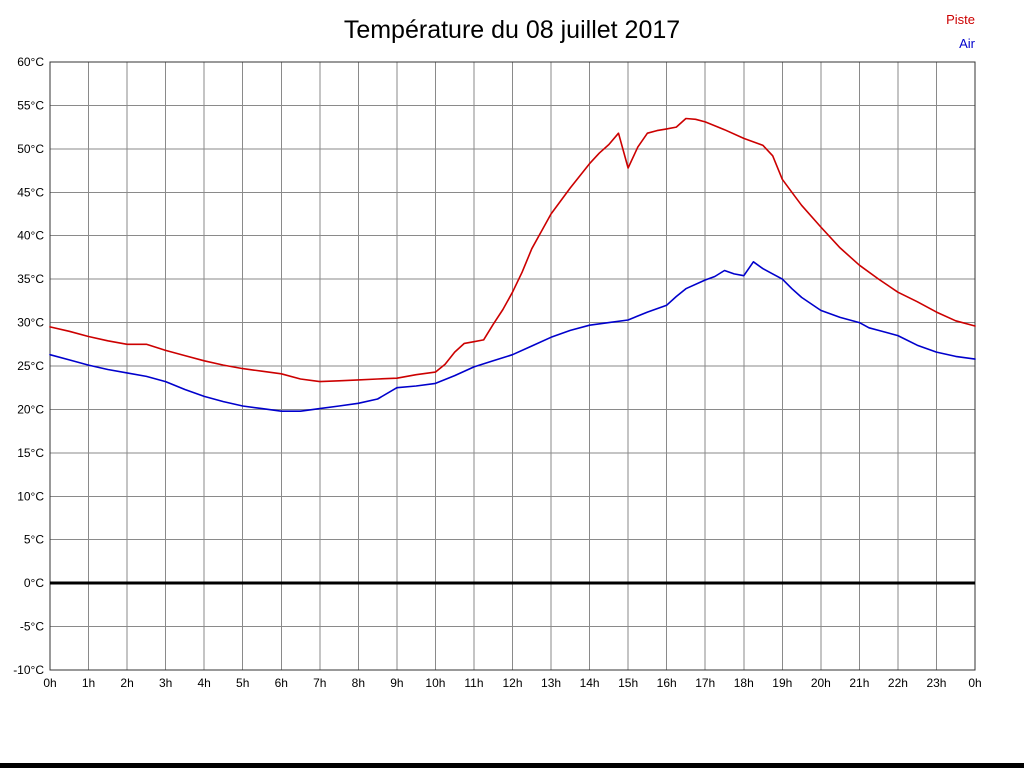  Describe the element at coordinates (30, 192) in the screenshot. I see `y-tick-label: 45°C` at that location.